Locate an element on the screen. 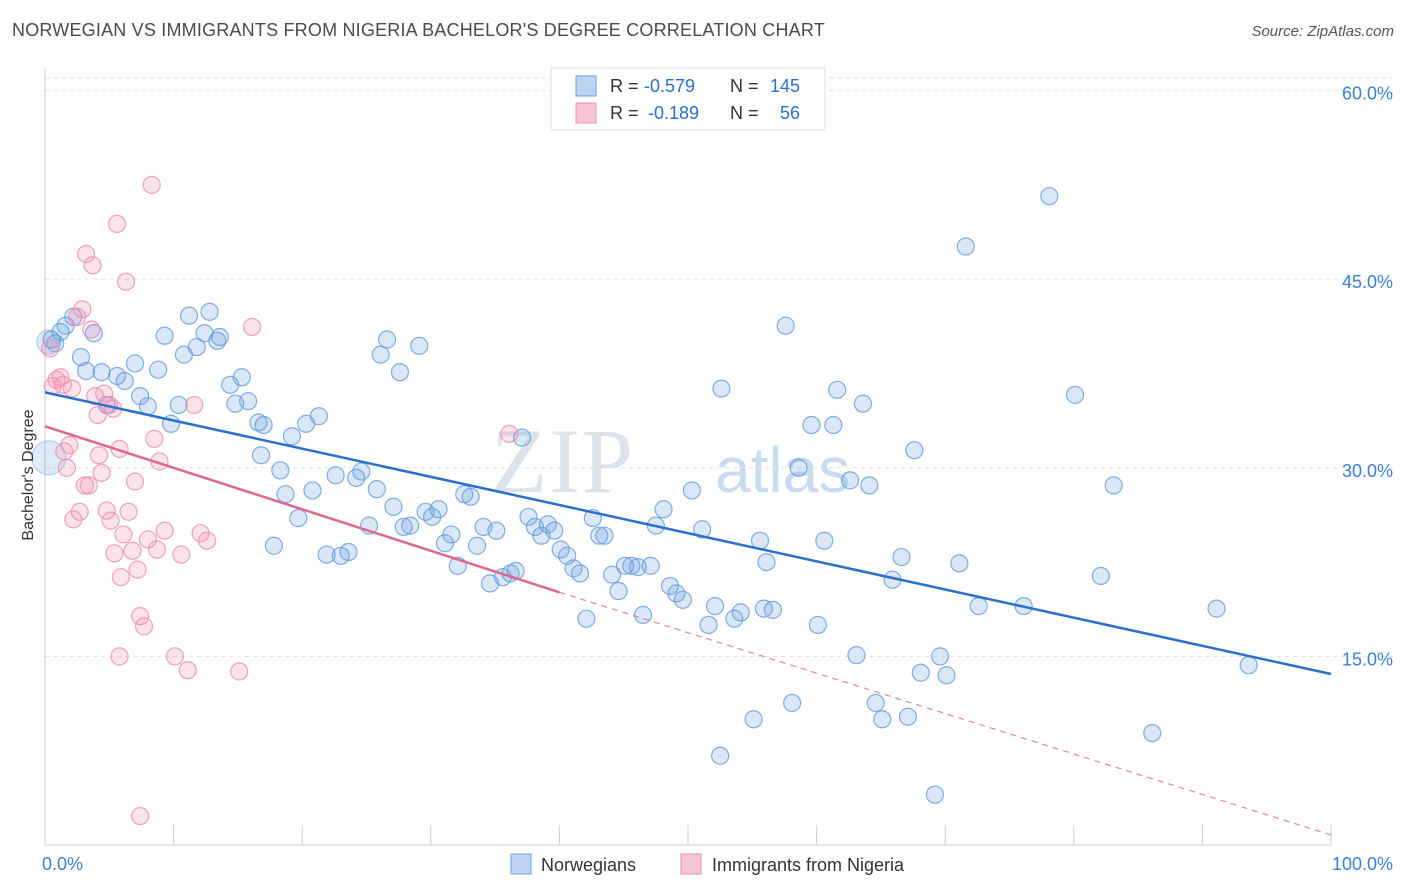  bottom-legend: Norwegians Immigrants from Nigeria is located at coordinates (707, 864).